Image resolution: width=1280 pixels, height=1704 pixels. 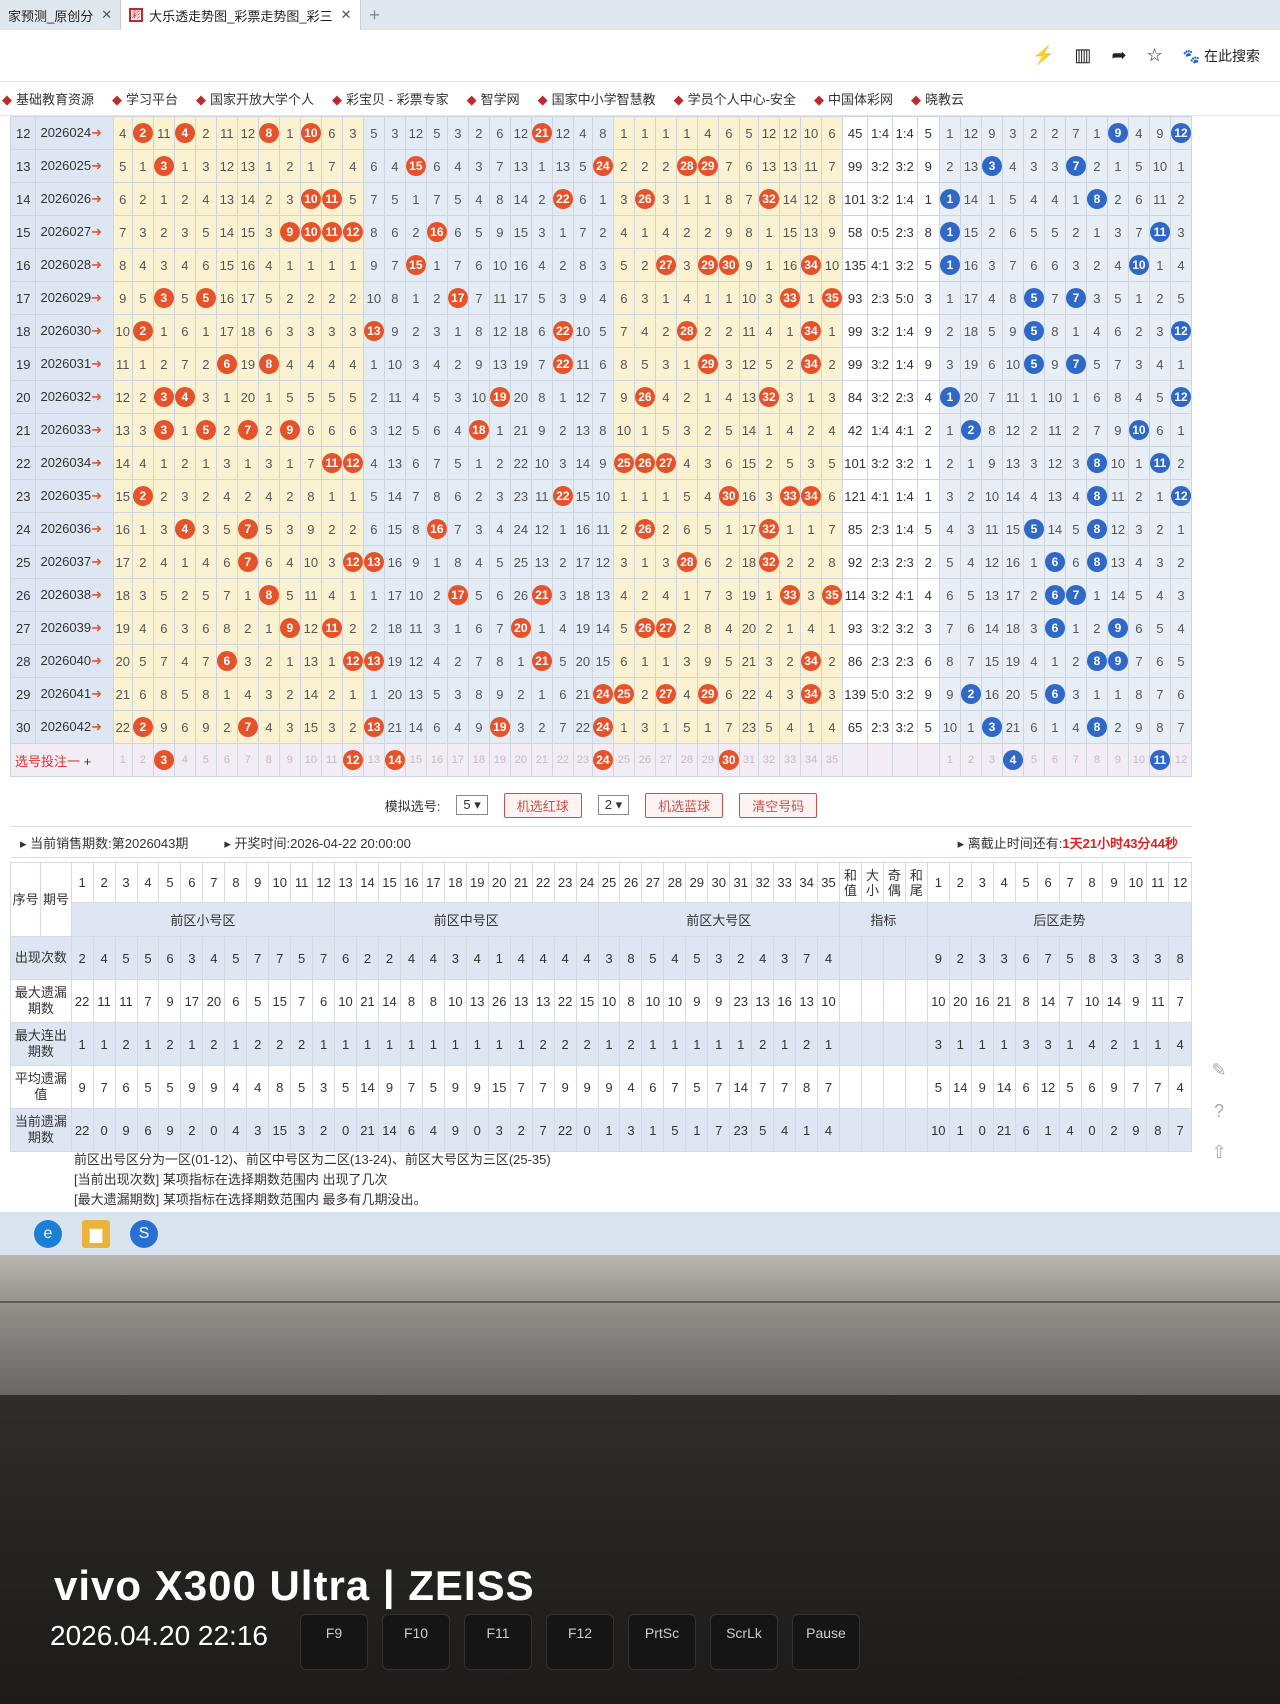 I want to click on app-icon: S, so click(x=144, y=1233).